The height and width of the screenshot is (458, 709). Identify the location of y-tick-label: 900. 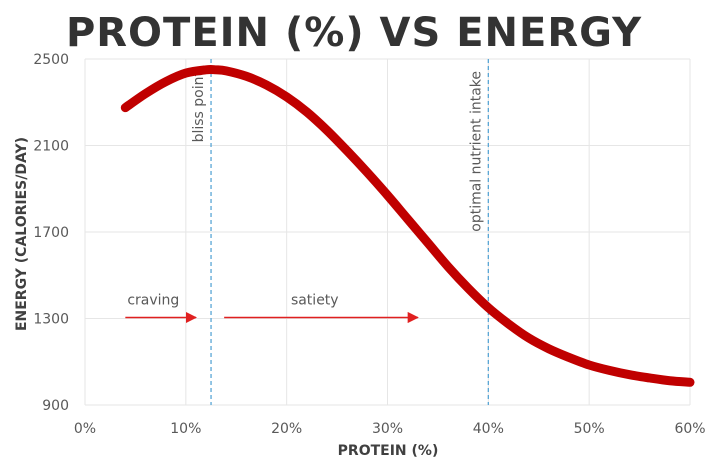
(55, 406).